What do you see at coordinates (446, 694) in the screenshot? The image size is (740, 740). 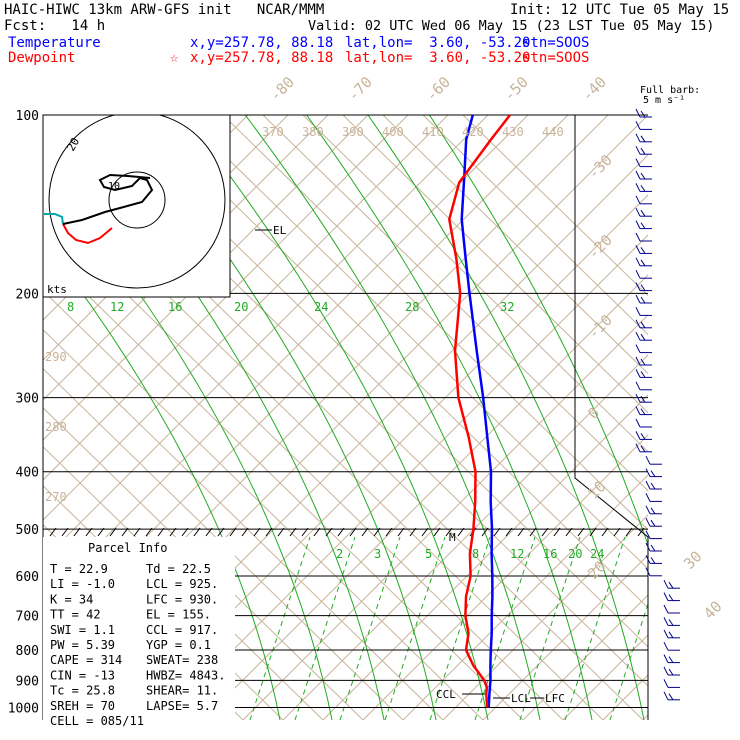 I see `ccl-label: CCL` at bounding box center [446, 694].